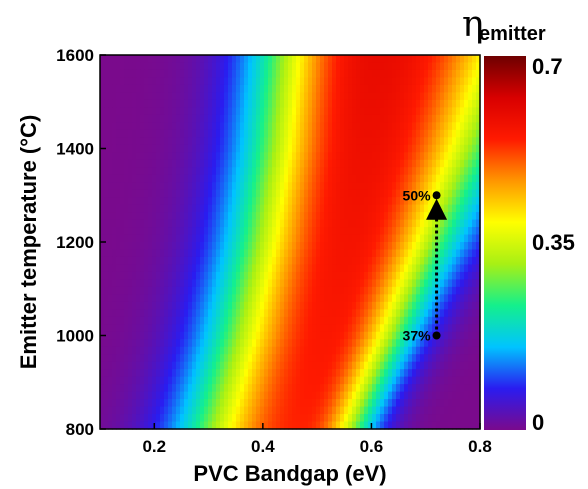 The height and width of the screenshot is (489, 588). What do you see at coordinates (473, 24) in the screenshot?
I see `colorbar-title: η` at bounding box center [473, 24].